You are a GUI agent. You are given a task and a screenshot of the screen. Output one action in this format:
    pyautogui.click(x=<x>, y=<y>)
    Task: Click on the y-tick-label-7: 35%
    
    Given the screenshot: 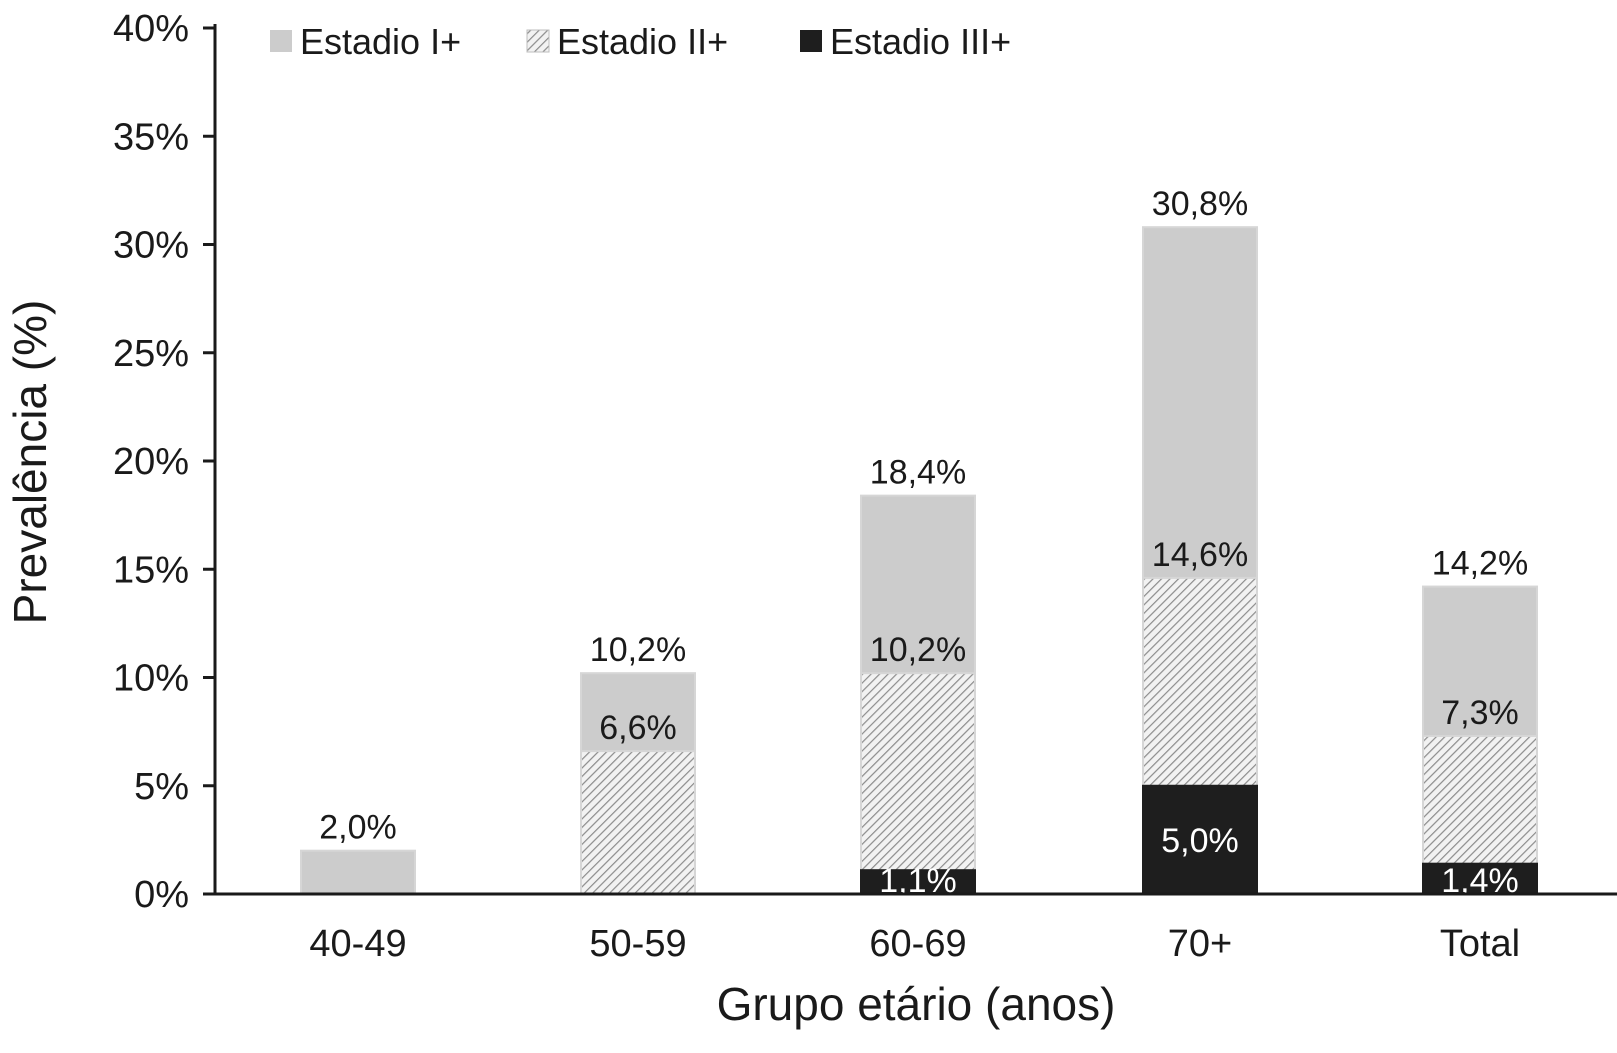 What is the action you would take?
    pyautogui.click(x=151, y=137)
    